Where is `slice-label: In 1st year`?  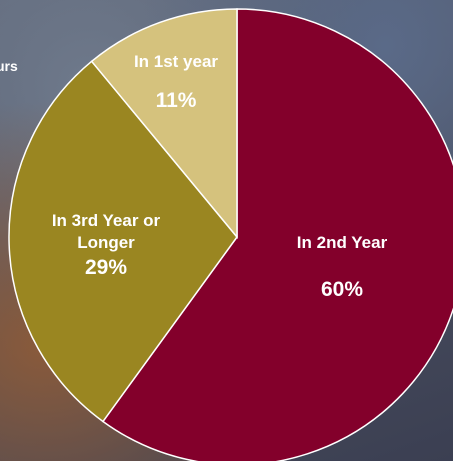
slice-label: In 1st year is located at coordinates (176, 61).